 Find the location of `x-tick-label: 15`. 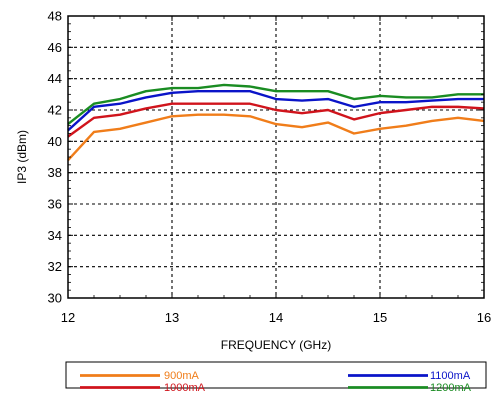

x-tick-label: 15 is located at coordinates (380, 317).